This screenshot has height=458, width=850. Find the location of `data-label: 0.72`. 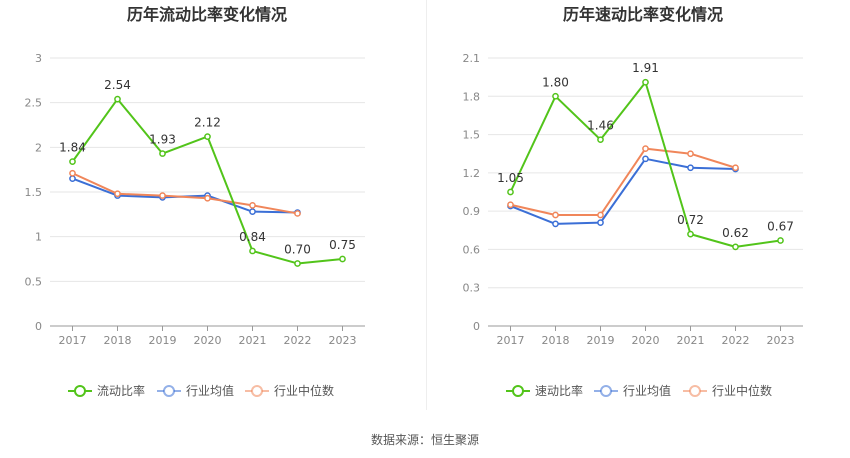

data-label: 0.72 is located at coordinates (690, 220).